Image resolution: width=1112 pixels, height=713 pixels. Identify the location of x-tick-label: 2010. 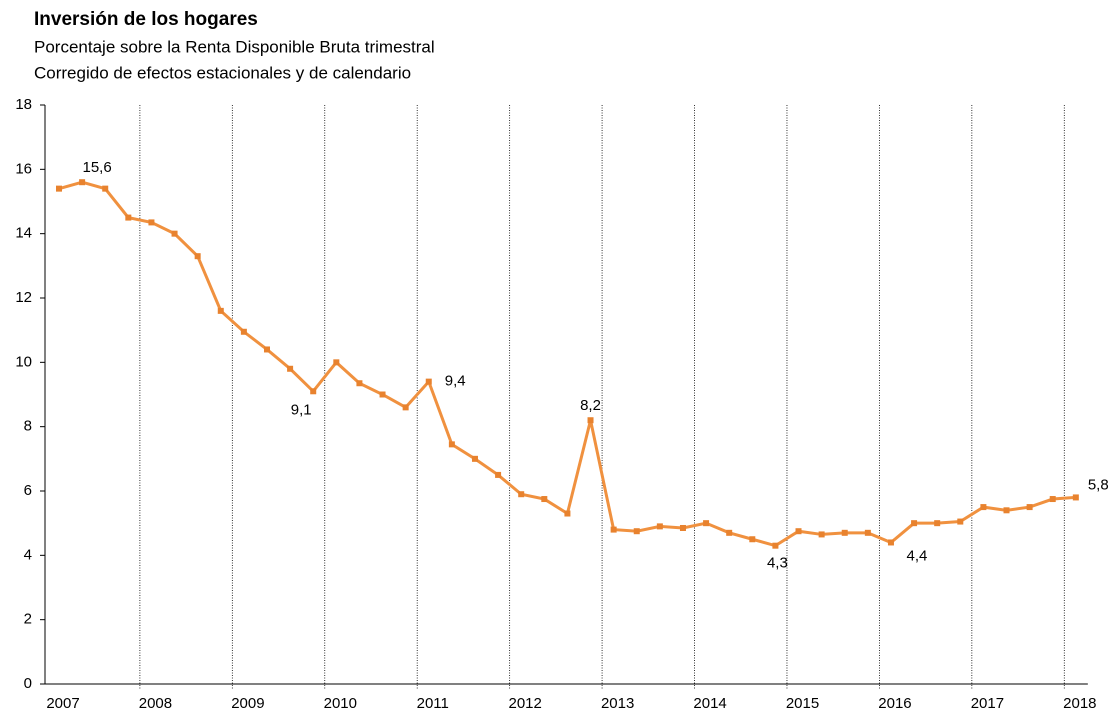
(340, 703).